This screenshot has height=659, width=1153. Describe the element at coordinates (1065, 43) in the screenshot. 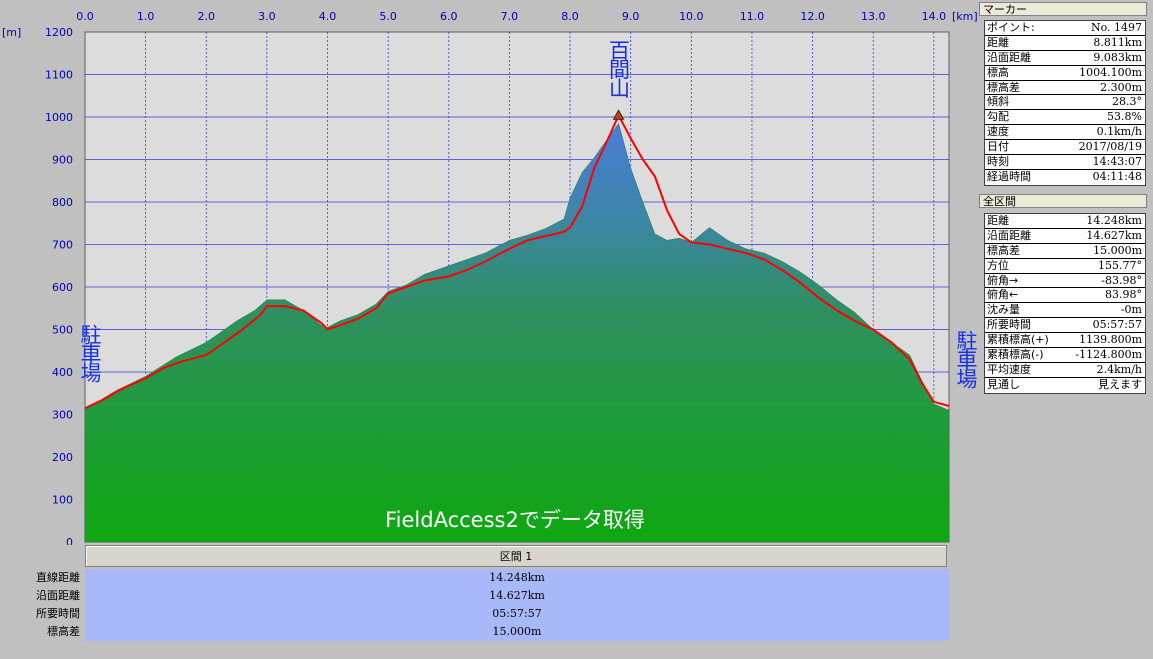

I see `marker-row: 距離 8.811km` at that location.